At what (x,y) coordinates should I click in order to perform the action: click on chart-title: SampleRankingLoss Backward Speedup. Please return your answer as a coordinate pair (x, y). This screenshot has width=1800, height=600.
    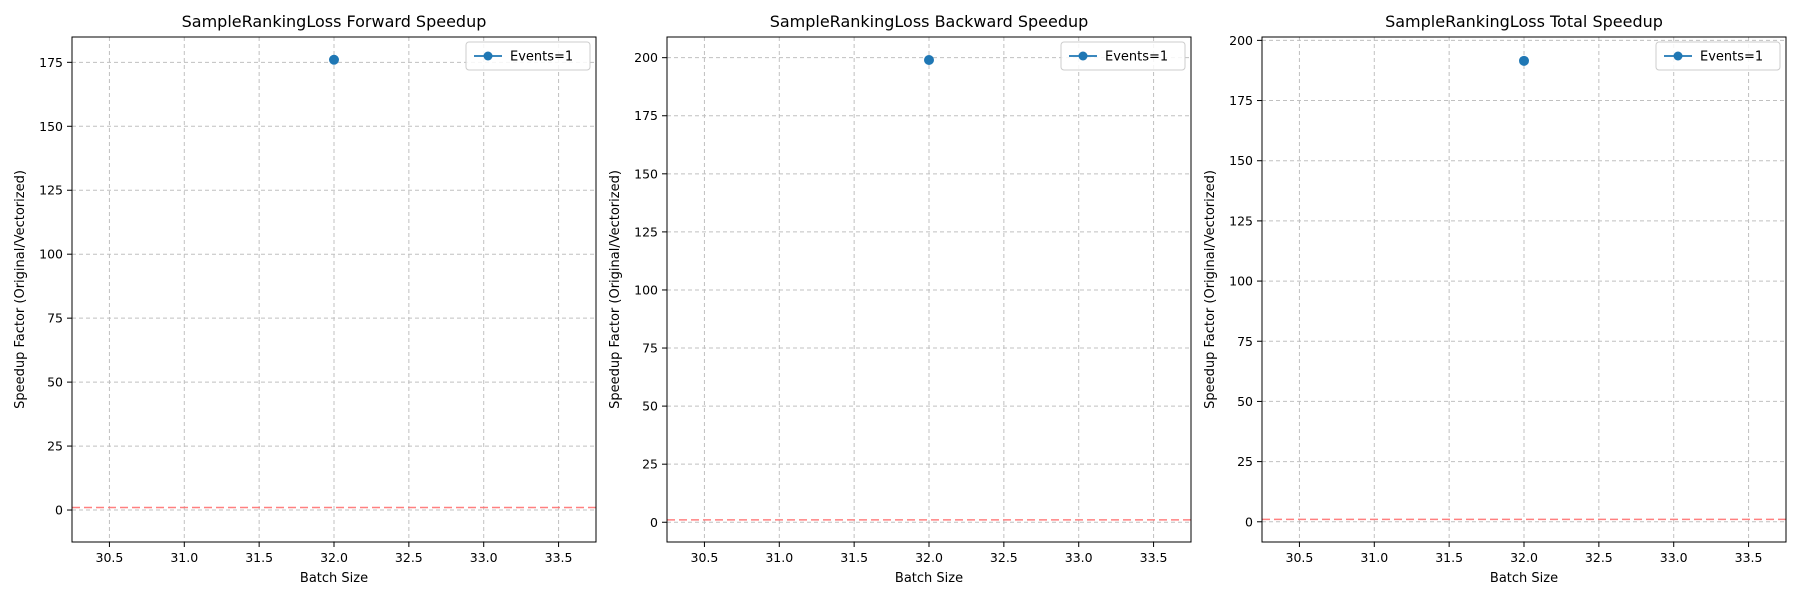
    Looking at the image, I should click on (929, 21).